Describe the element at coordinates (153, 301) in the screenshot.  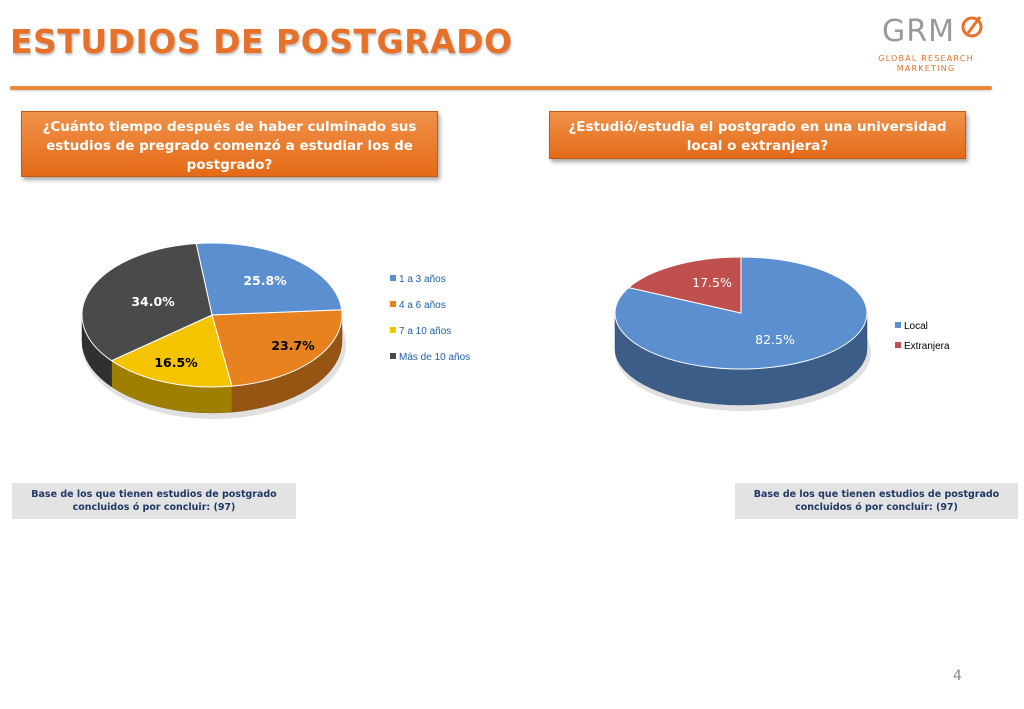
I see `pie-data-label-3: 34.0%` at that location.